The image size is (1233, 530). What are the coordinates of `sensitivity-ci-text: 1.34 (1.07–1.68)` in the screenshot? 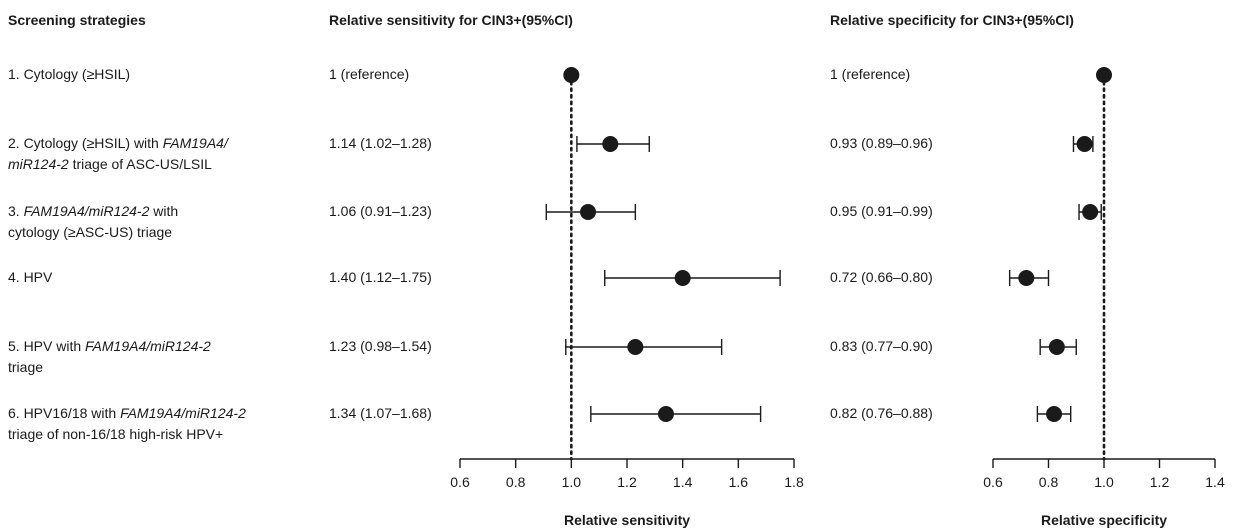 It's located at (380, 413).